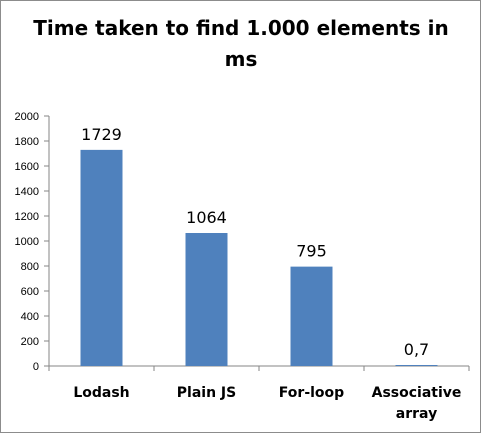  What do you see at coordinates (206, 217) in the screenshot?
I see `data-label: 1064` at bounding box center [206, 217].